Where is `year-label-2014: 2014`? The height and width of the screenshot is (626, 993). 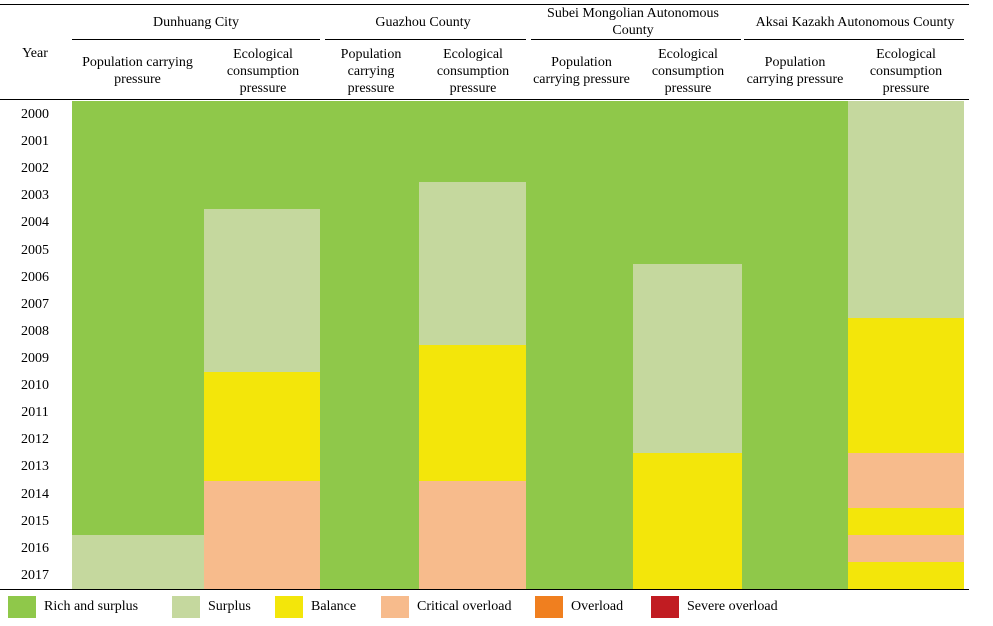
year-label-2014: 2014 is located at coordinates (35, 494).